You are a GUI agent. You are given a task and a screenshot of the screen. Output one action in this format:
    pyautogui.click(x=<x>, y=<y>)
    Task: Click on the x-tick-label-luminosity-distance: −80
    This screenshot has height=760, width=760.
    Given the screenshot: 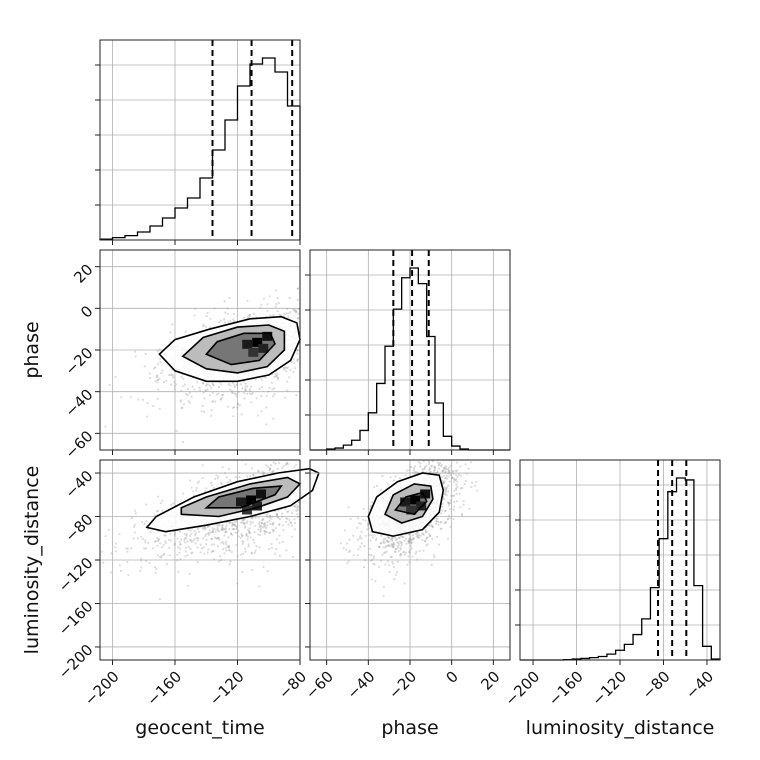 What is the action you would take?
    pyautogui.click(x=656, y=685)
    